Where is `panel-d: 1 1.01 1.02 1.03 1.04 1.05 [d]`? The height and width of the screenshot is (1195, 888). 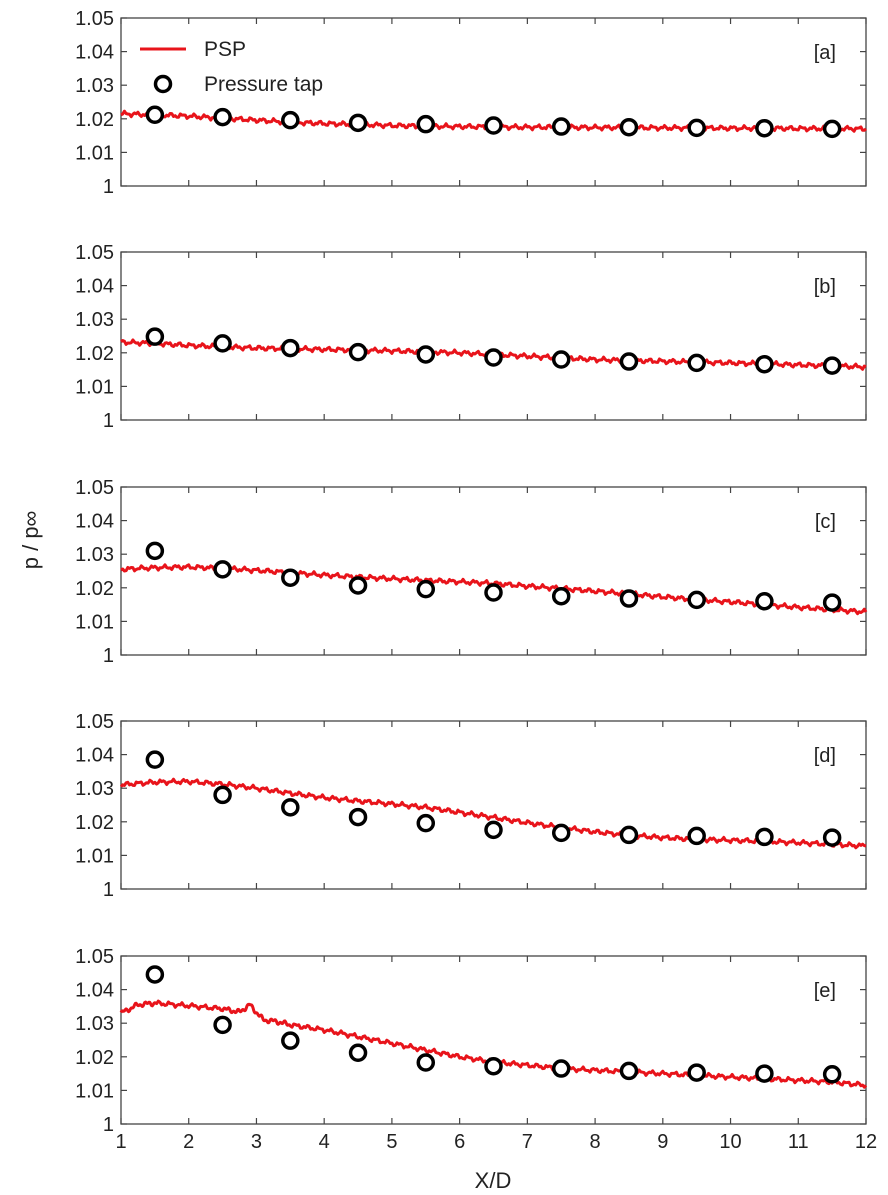
panel-d: 1 1.01 1.02 1.03 1.04 1.05 [d] is located at coordinates (471, 806).